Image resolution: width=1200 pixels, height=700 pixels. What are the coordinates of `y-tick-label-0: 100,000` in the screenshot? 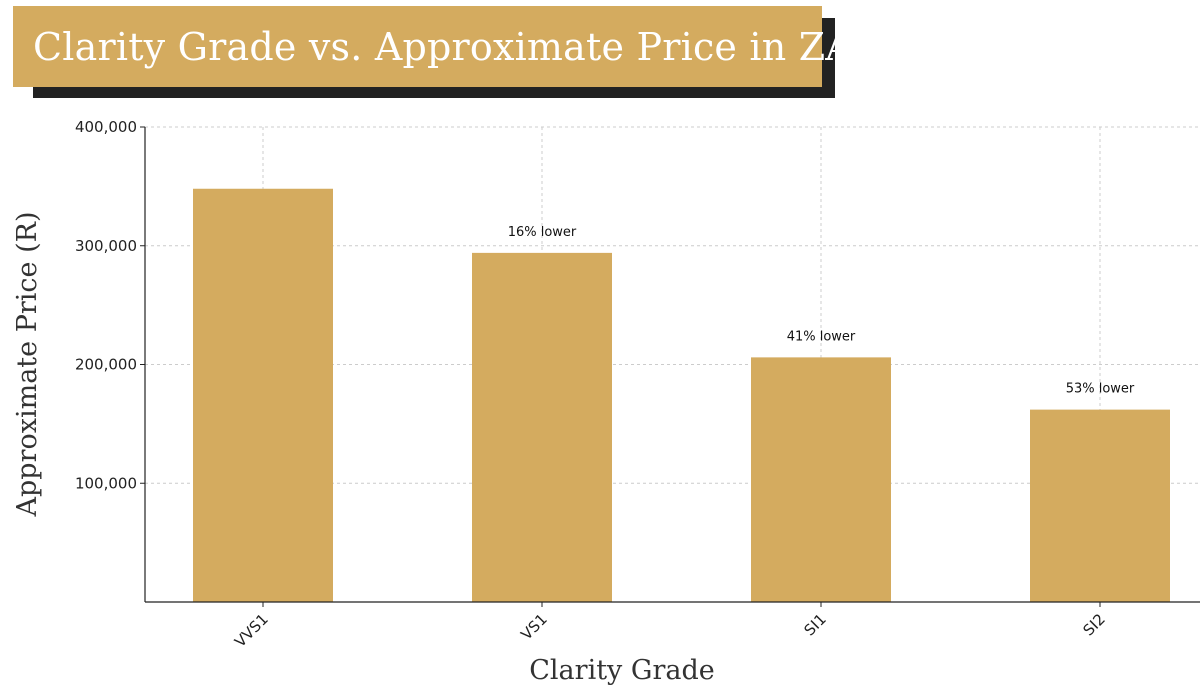 It's located at (106, 483).